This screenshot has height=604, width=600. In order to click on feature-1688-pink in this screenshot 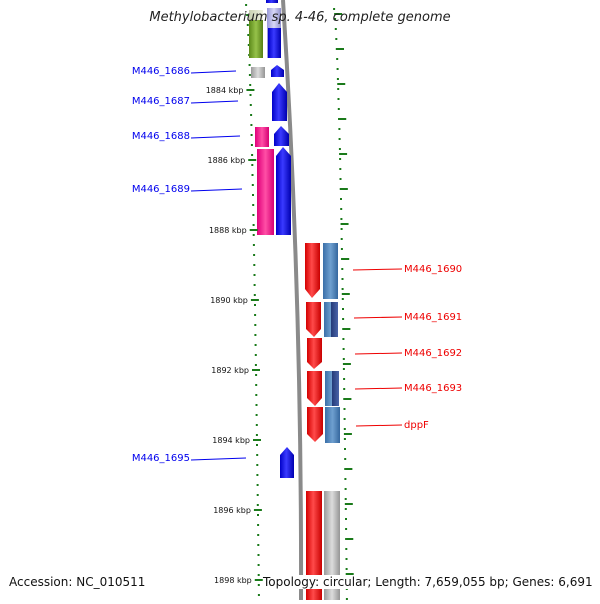, I will do `click(262, 137)`.